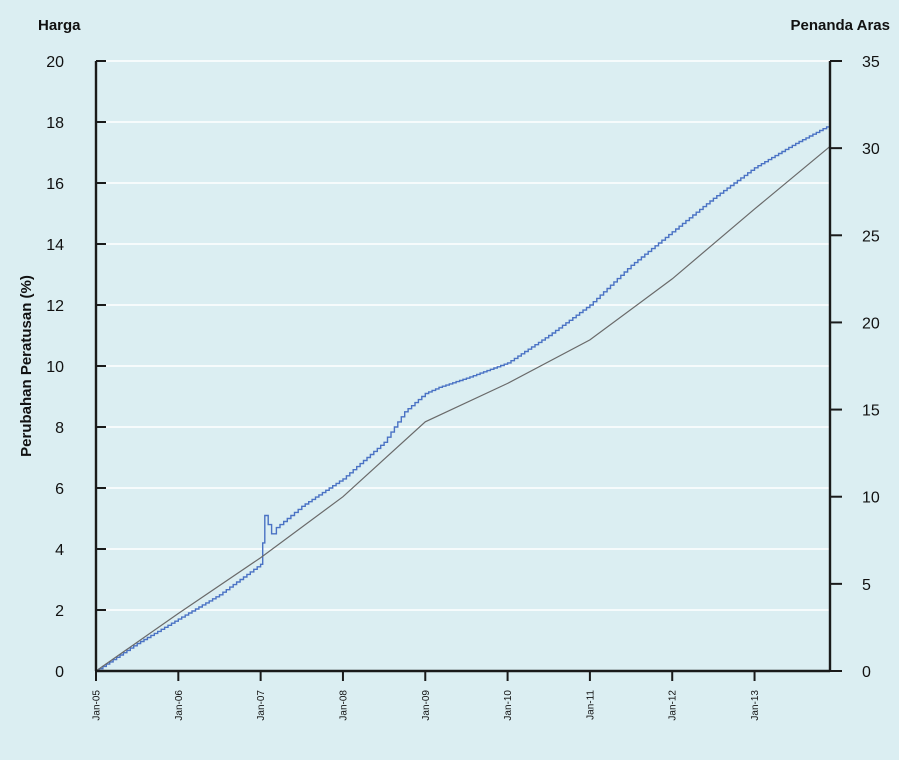  I want to click on left-tick-label: 0, so click(59, 672).